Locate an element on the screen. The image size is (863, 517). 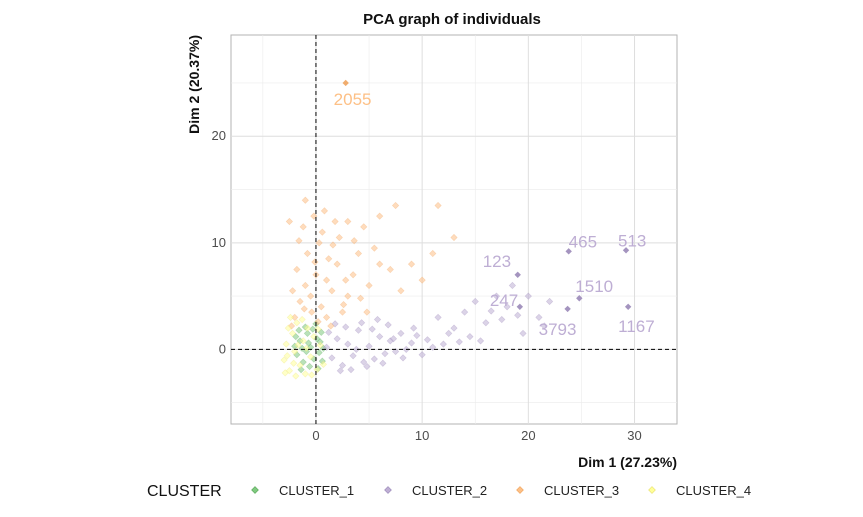
legend-item-cluster-1: CLUSTER_1 is located at coordinates (302, 490).